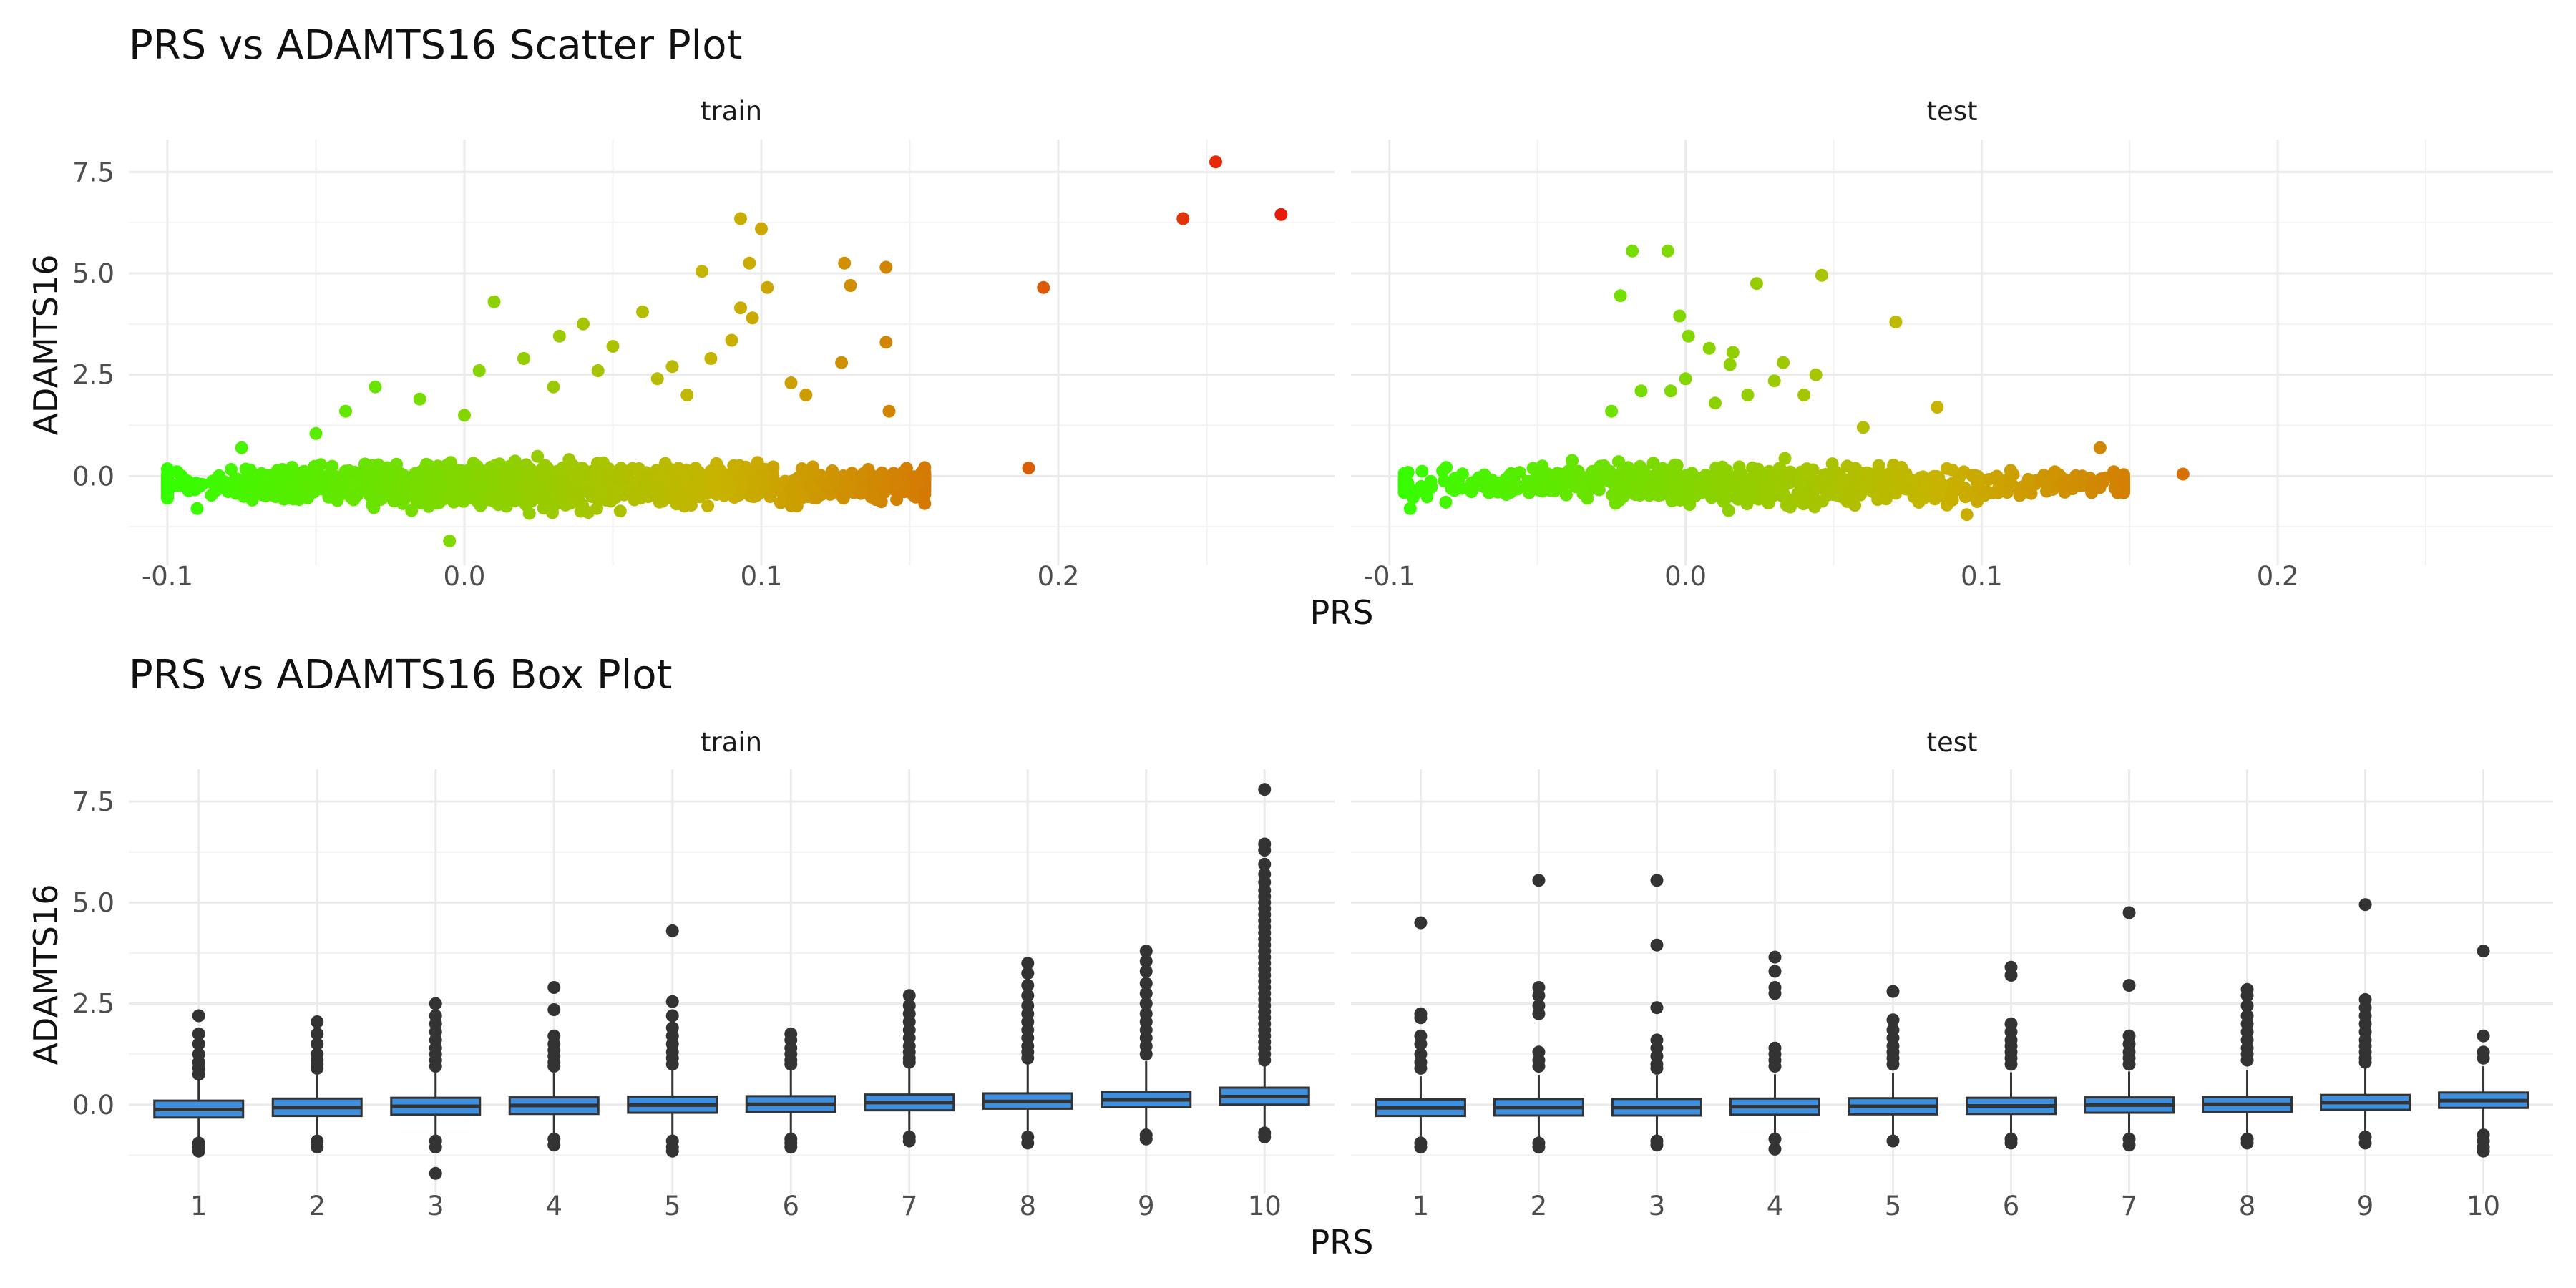  What do you see at coordinates (93, 172) in the screenshot?
I see `y-tick-label: 7.5` at bounding box center [93, 172].